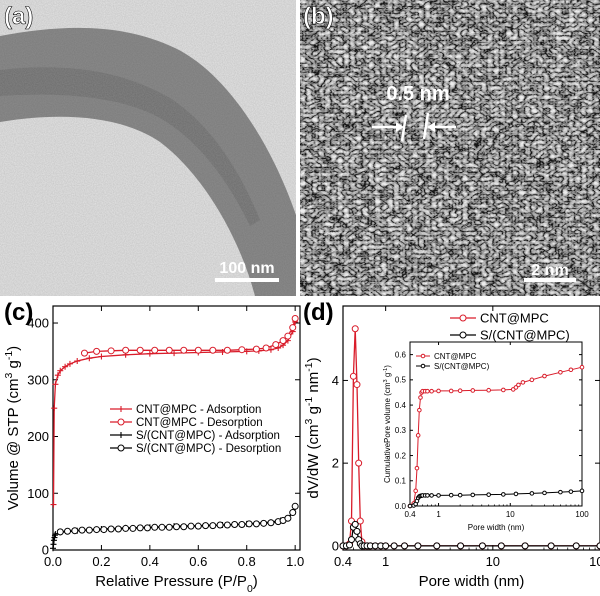  I want to click on y-tick-label: 4, so click(335, 380).